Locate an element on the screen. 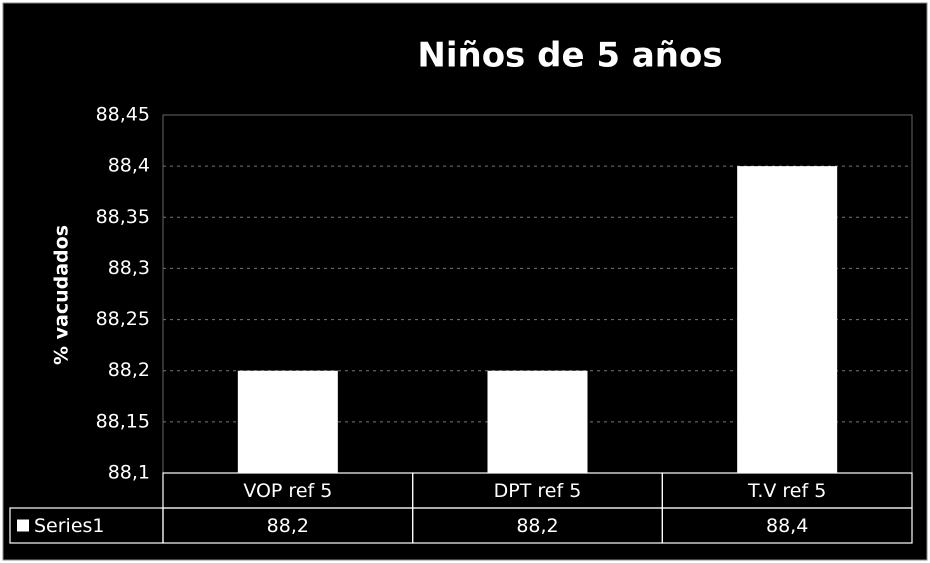  x-tick-label: VOP ref 5 is located at coordinates (287, 491).